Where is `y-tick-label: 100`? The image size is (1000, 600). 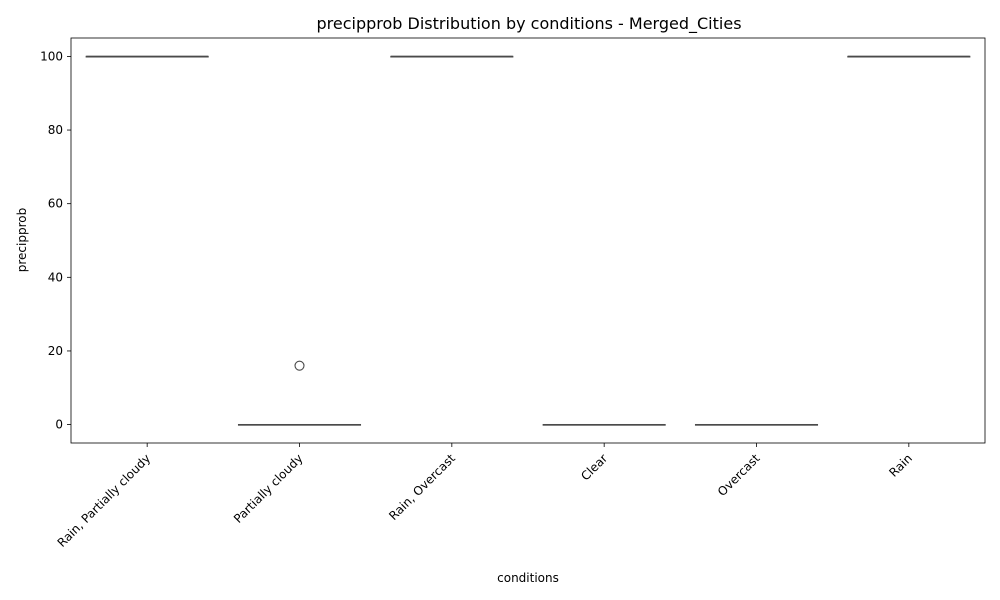
y-tick-label: 100 is located at coordinates (51, 56).